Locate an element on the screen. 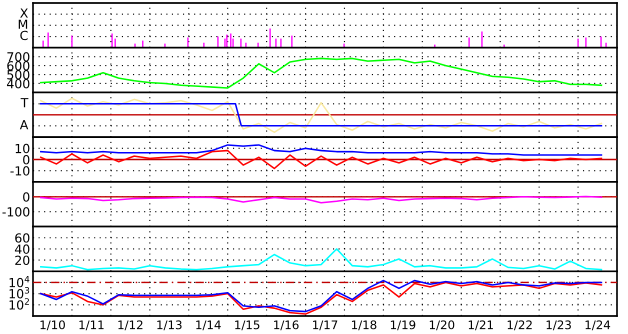 The height and width of the screenshot is (334, 628). x-tick-label: 1/21 is located at coordinates (480, 325).